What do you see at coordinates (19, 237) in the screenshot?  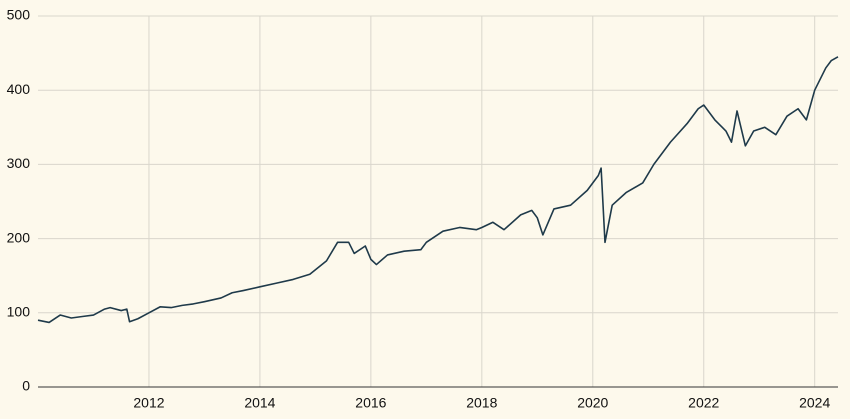 I see `y-tick-label: 200` at bounding box center [19, 237].